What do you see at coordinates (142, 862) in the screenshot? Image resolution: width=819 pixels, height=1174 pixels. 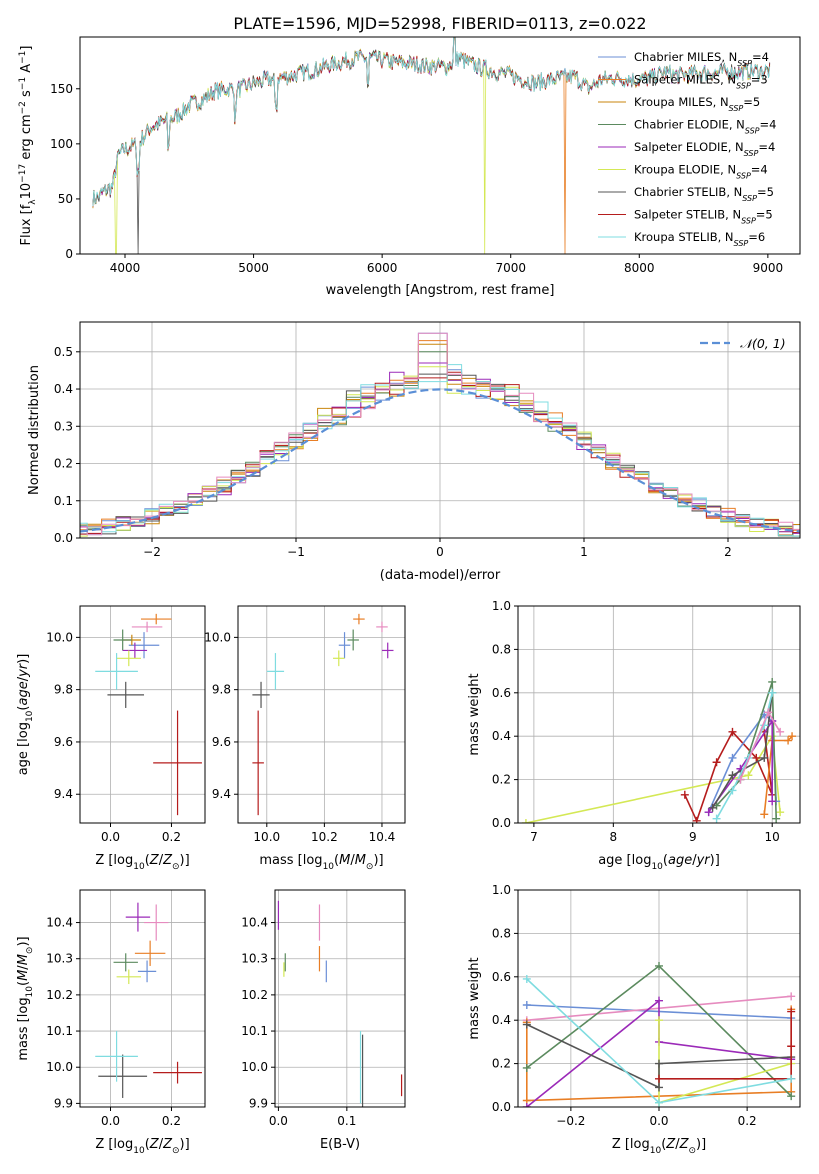 I see `age-z-xlabel: Z [log10(Z/Z⊙)]` at bounding box center [142, 862].